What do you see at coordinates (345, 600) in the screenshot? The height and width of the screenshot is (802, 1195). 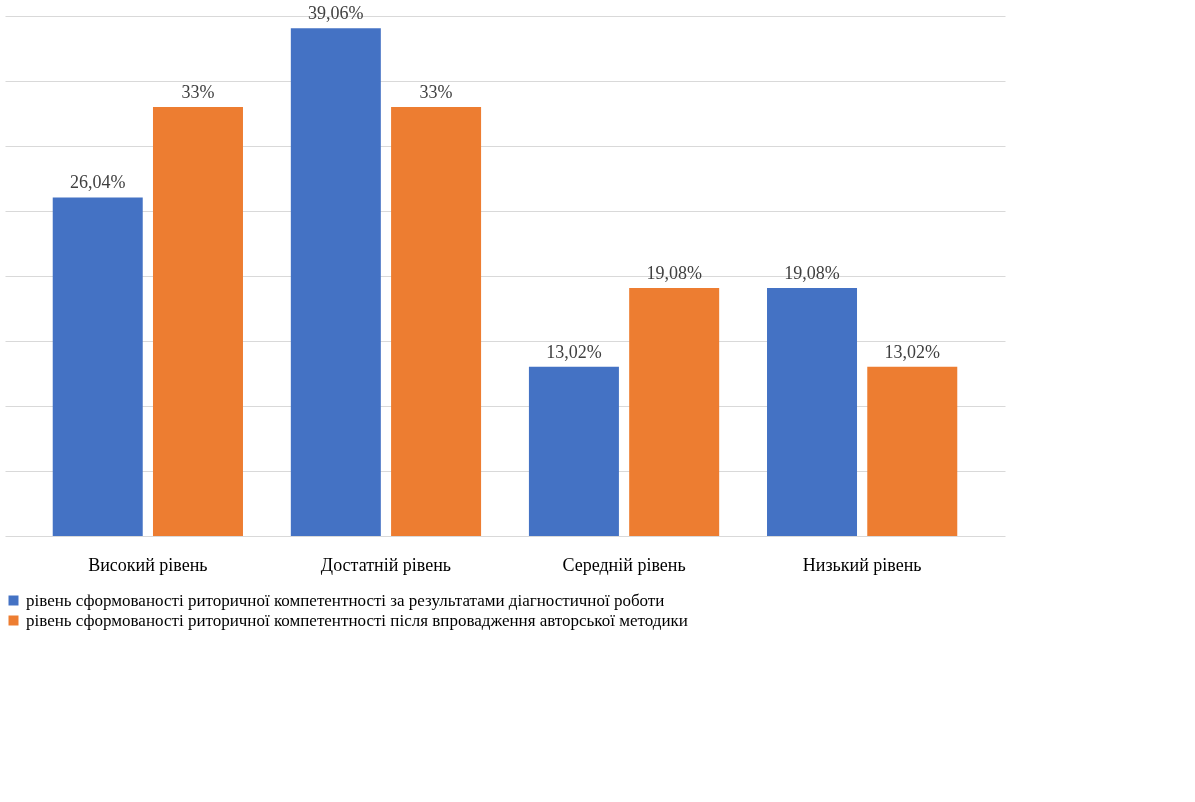 I see `legend-label: рівень сформованості риторичної компетентності за результатами діагностичної роботи` at bounding box center [345, 600].